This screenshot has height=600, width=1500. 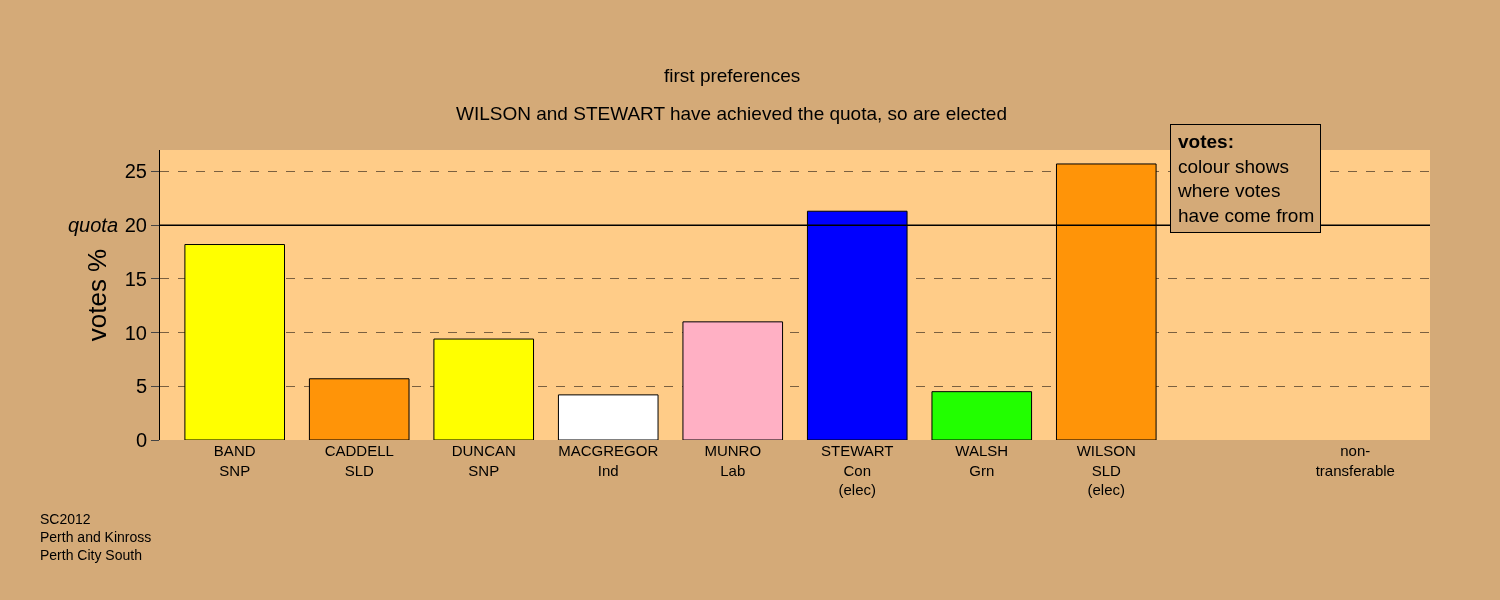 What do you see at coordinates (1106, 470) in the screenshot?
I see `x-tick-label: WILSON SLD (elec)` at bounding box center [1106, 470].